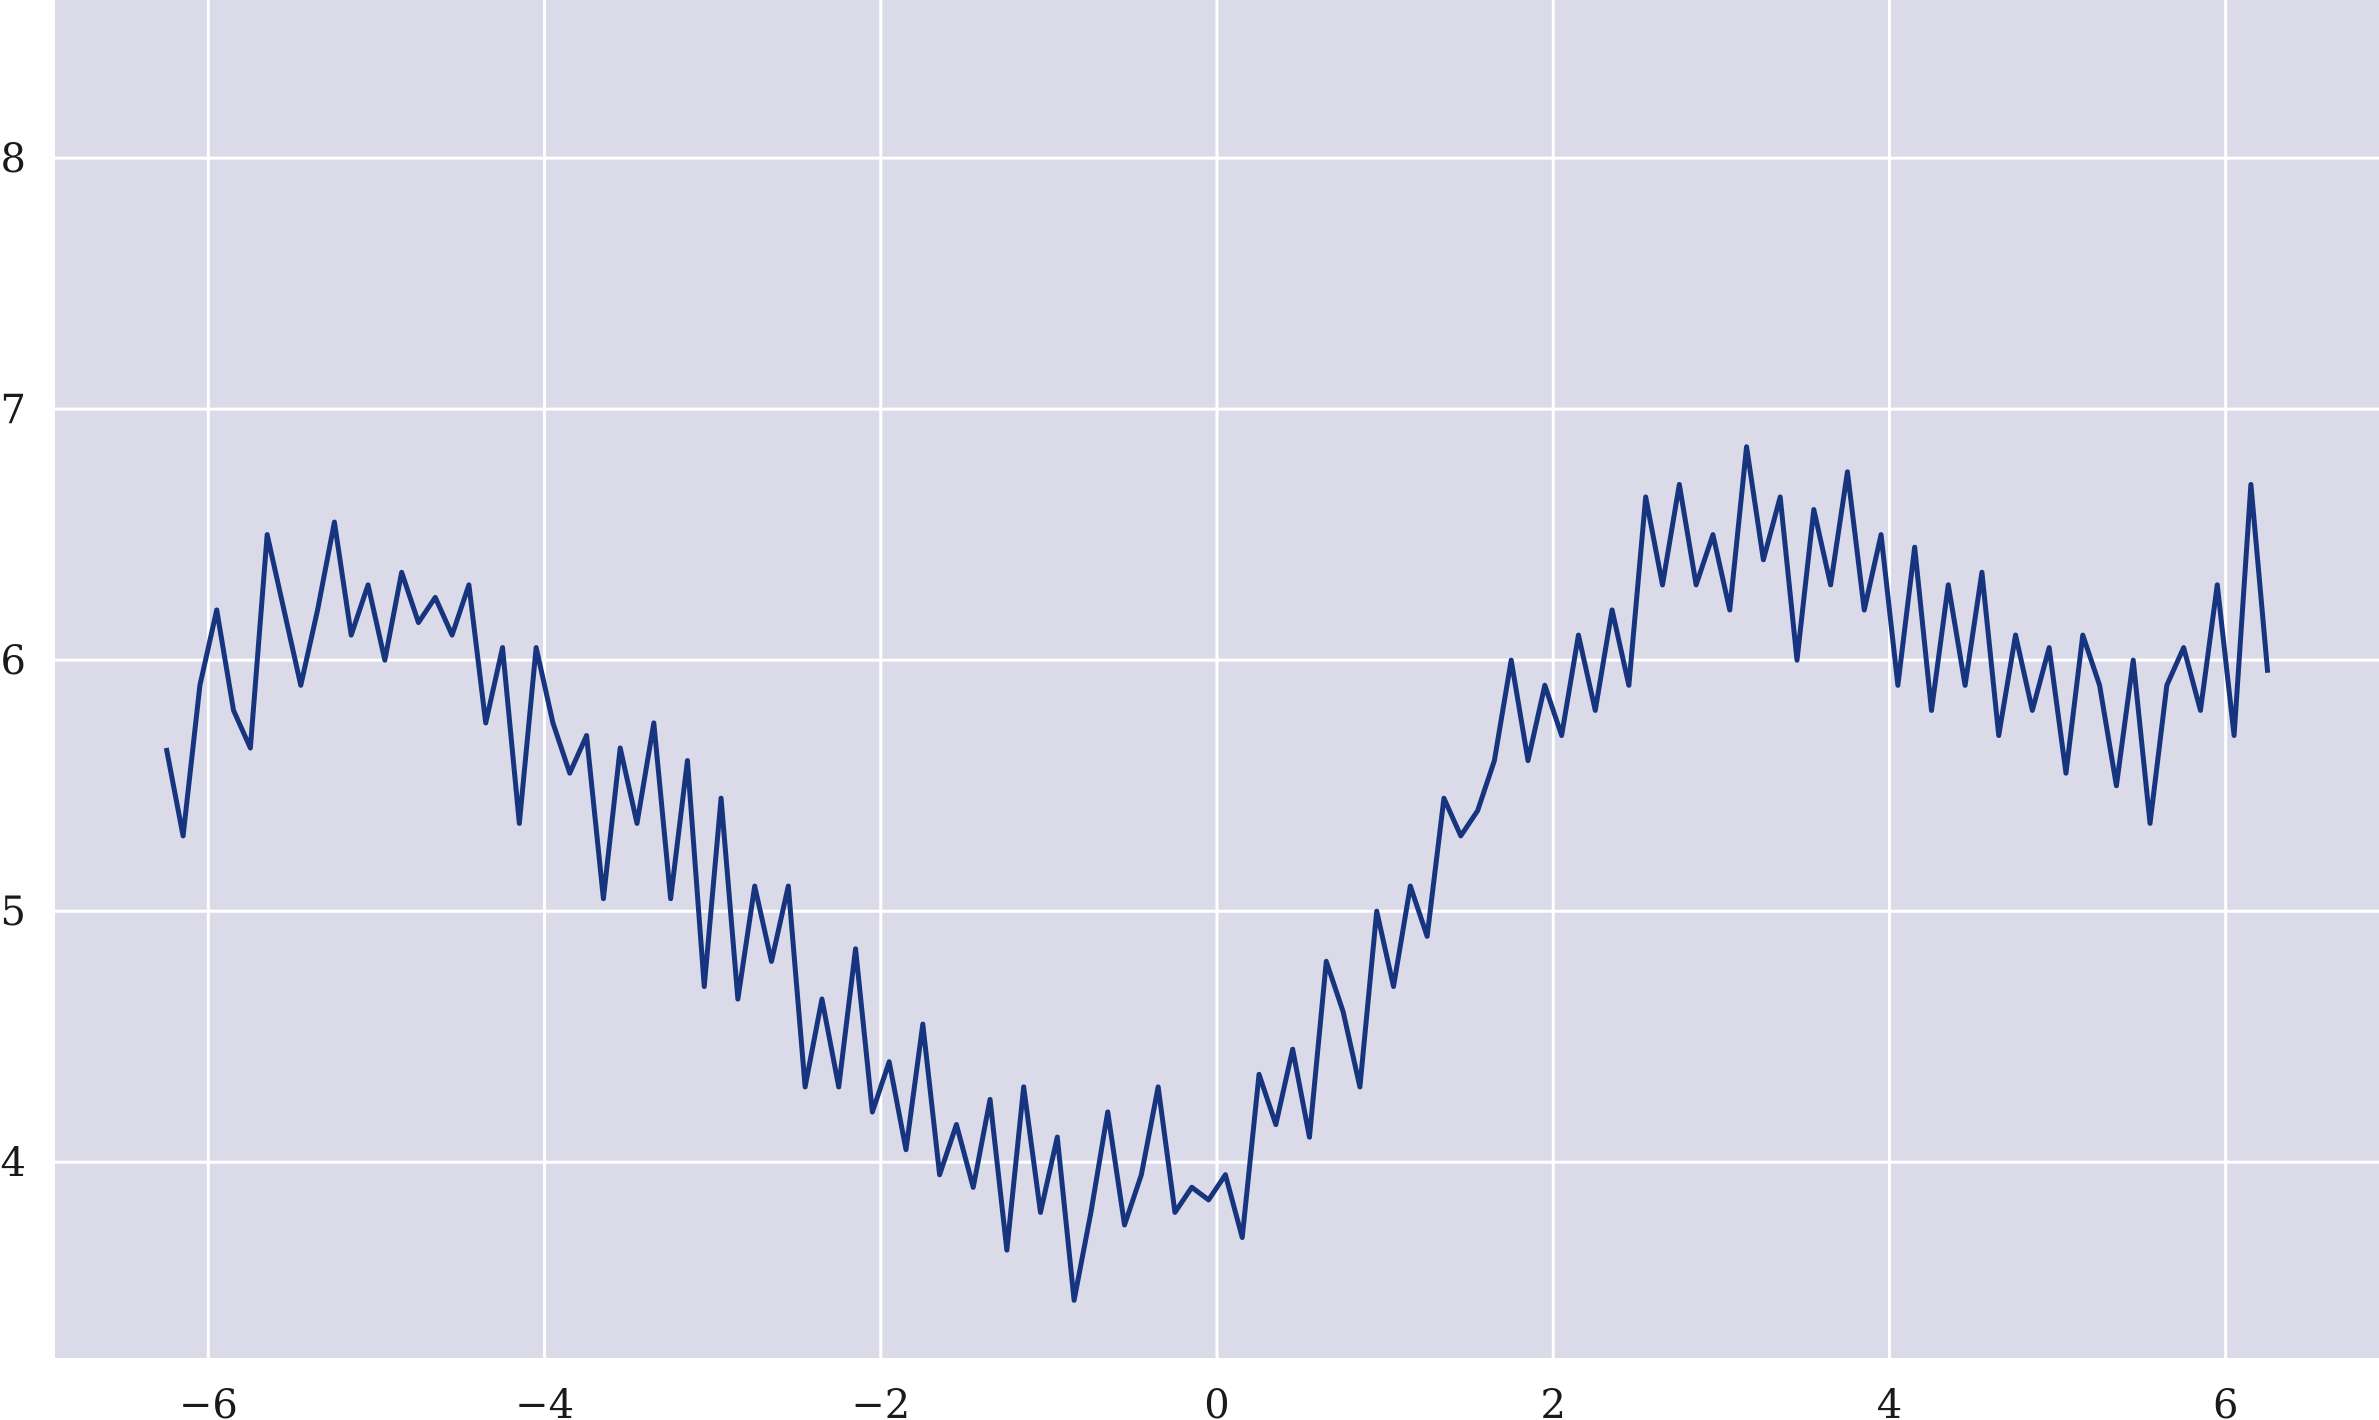 Image resolution: width=2379 pixels, height=1420 pixels. Describe the element at coordinates (880, 1401) in the screenshot. I see `x-tick-label: −2` at that location.